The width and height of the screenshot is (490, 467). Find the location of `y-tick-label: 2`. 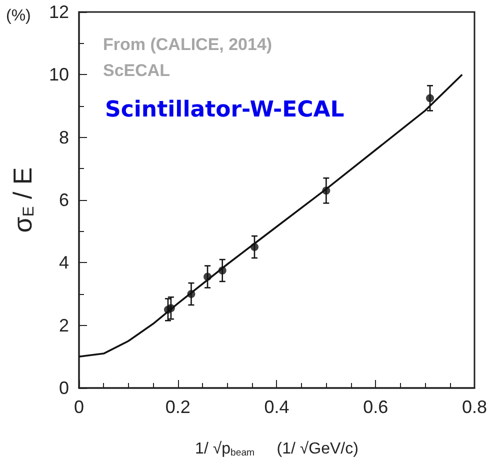

y-tick-label: 2 is located at coordinates (63, 325).